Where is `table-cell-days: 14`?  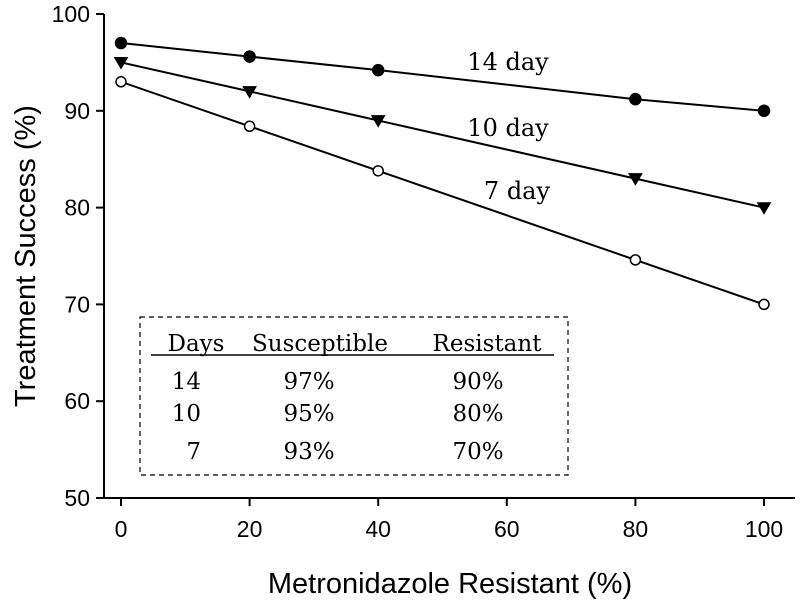
table-cell-days: 14 is located at coordinates (186, 382).